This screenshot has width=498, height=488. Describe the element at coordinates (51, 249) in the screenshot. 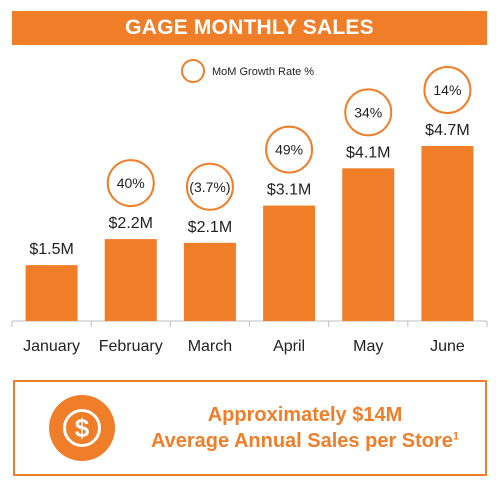

I see `data-label: $1.5M` at that location.